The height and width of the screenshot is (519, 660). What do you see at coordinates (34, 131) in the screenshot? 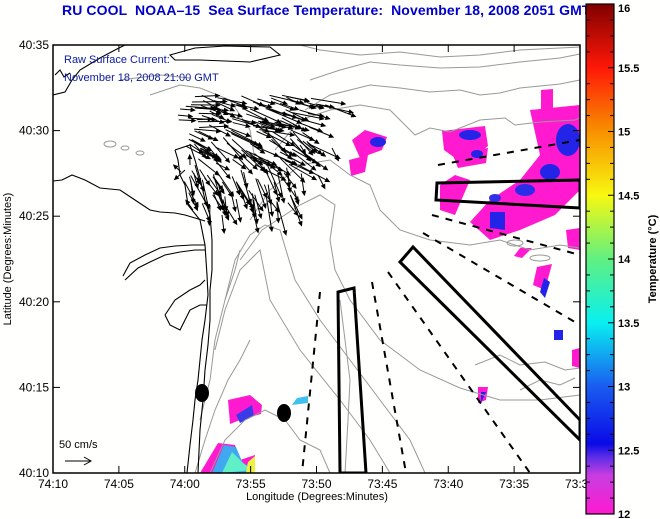
I see `y-tick-label: 40:30` at bounding box center [34, 131].